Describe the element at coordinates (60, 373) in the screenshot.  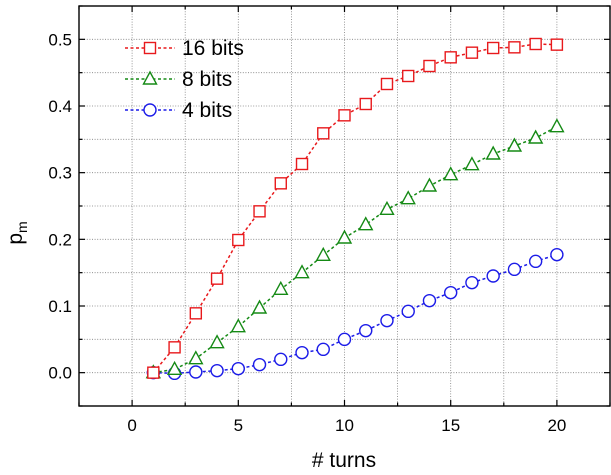
I see `y-tick-label: 0.0` at that location.